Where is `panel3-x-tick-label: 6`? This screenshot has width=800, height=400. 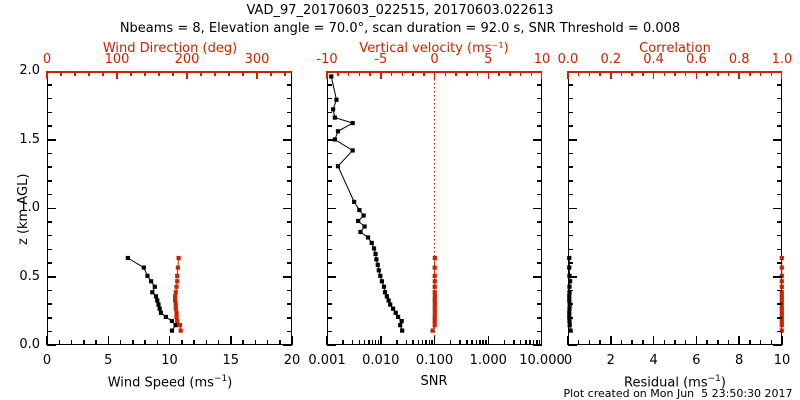 panel3-x-tick-label: 6 is located at coordinates (696, 360).